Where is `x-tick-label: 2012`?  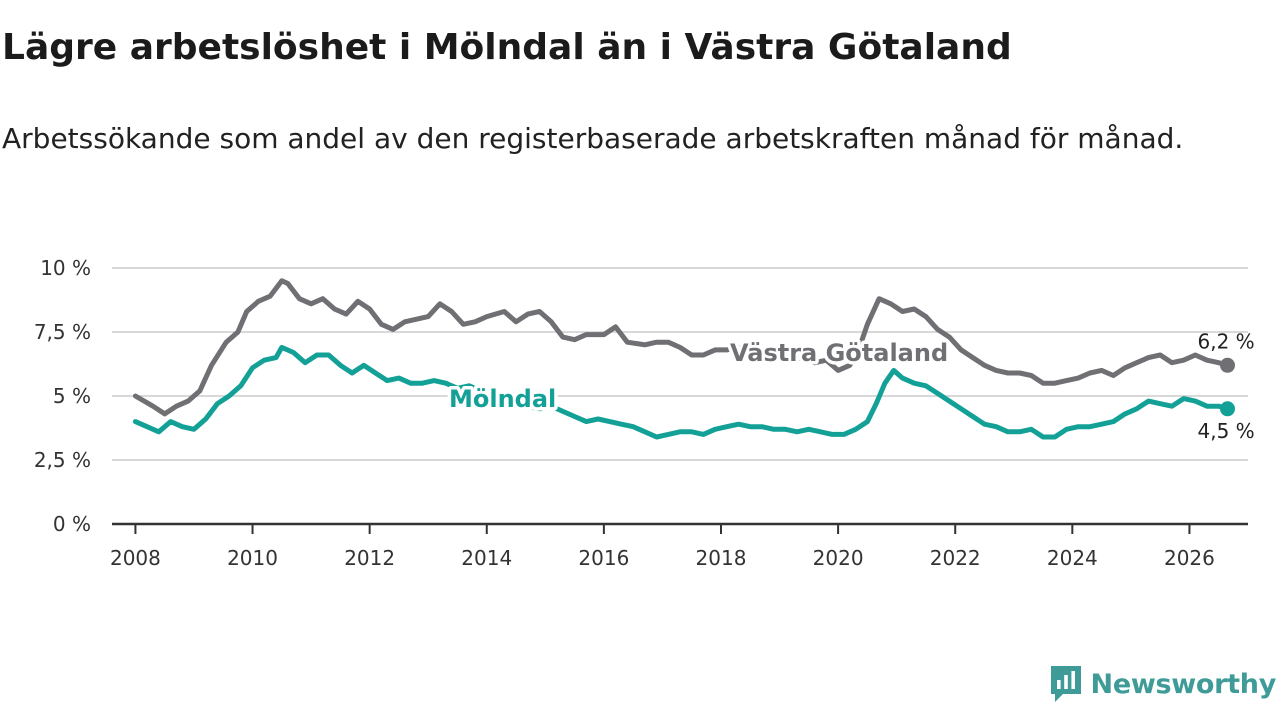 x-tick-label: 2012 is located at coordinates (369, 558).